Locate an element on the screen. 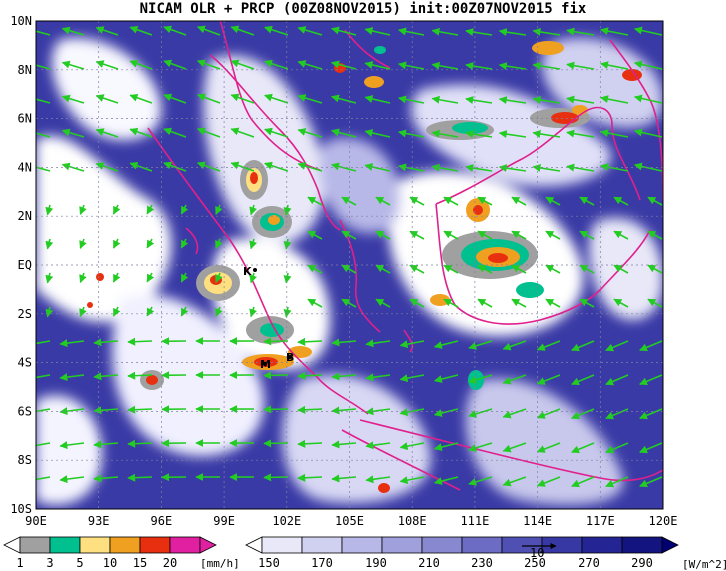  precip-colorbar-label: 1 is located at coordinates (19, 563).